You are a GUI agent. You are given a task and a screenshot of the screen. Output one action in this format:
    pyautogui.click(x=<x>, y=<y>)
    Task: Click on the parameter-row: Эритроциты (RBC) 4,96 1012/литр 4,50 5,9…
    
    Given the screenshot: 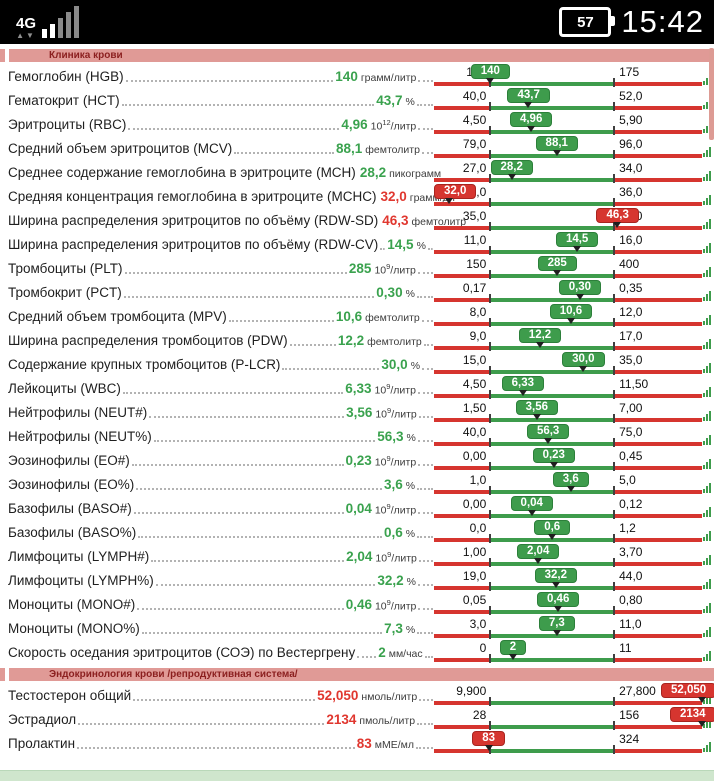 What is the action you would take?
    pyautogui.click(x=357, y=124)
    